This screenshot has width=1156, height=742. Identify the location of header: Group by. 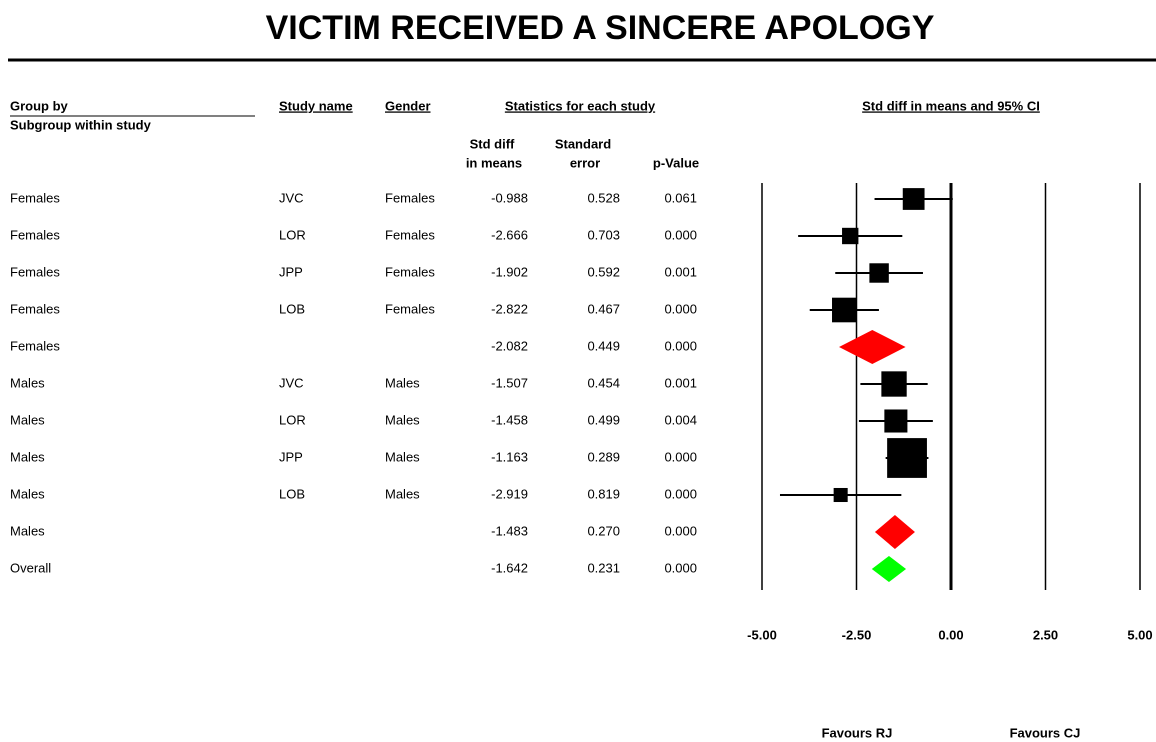
(39, 105).